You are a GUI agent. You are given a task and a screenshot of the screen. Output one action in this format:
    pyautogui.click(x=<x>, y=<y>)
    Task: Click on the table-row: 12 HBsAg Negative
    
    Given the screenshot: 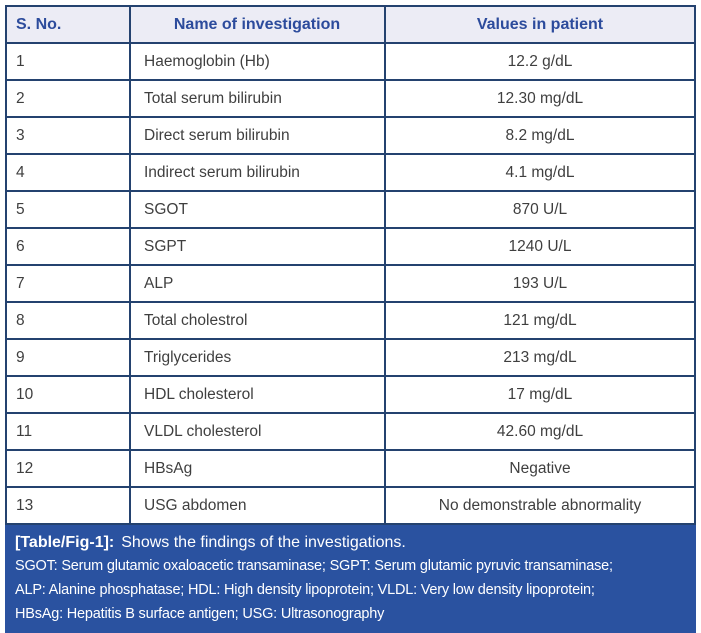 What is the action you would take?
    pyautogui.click(x=350, y=468)
    